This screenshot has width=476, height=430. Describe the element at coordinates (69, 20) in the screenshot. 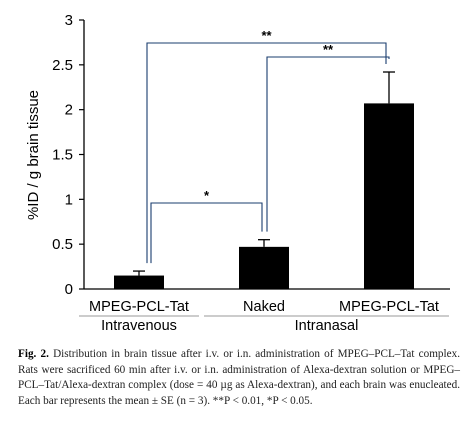

I see `y-tick-label-6: 3` at that location.